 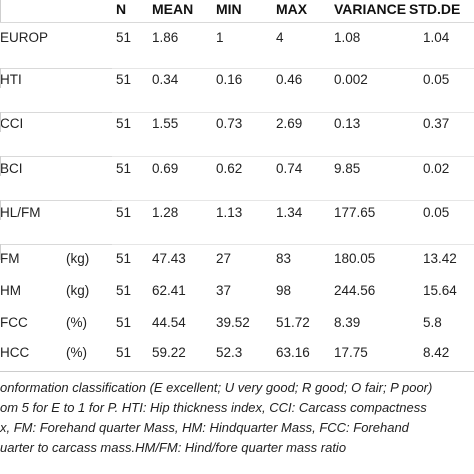 What do you see at coordinates (347, 37) in the screenshot?
I see `row-variance: 1.08` at bounding box center [347, 37].